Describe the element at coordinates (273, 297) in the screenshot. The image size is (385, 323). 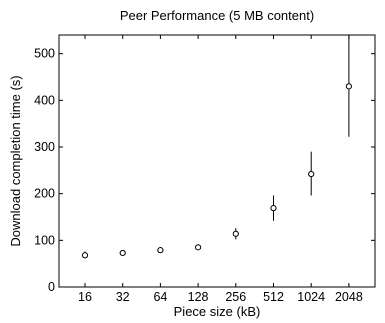
I see `x-tick-label: 512` at that location.